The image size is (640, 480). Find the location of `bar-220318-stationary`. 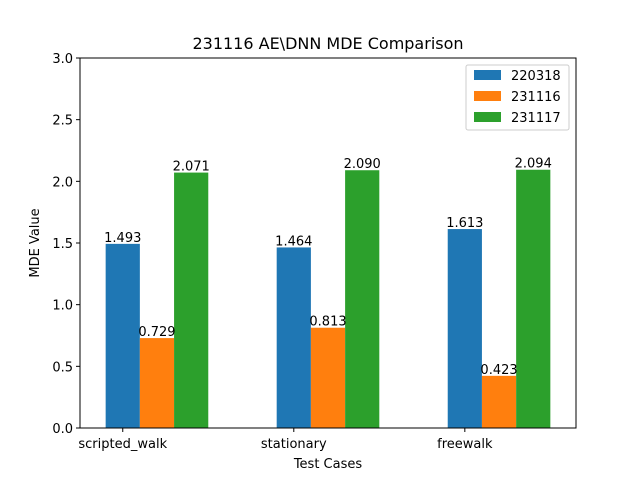

bar-220318-stationary is located at coordinates (293, 337).